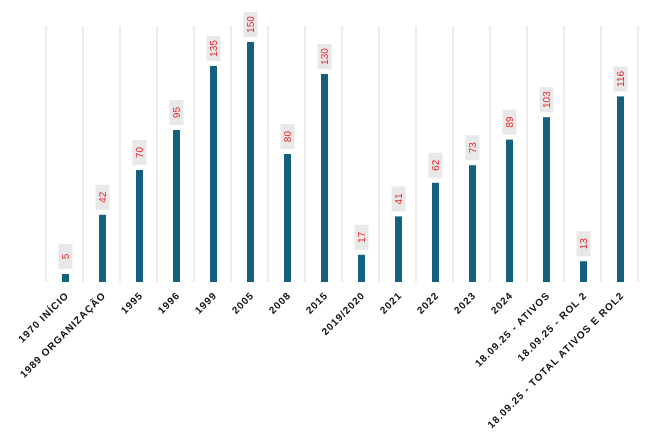  Describe the element at coordinates (132, 303) in the screenshot. I see `x-tick-label: 1995` at that location.